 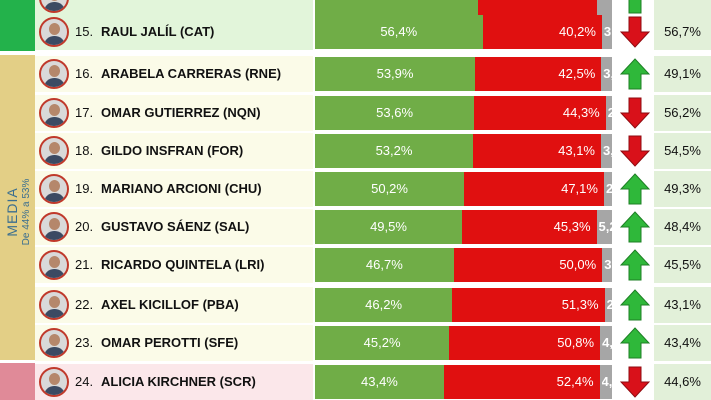 I want to click on table-row: 20. GUSTAVO SÁENZ (SAL) 49,5% 45,3% 5,2 48,4%, so click(x=355, y=227).